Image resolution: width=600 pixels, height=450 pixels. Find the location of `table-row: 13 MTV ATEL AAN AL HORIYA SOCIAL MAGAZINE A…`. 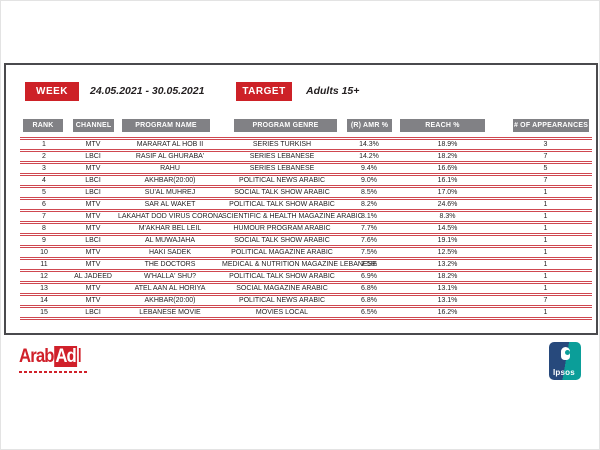

table-row: 13 MTV ATEL AAN AL HORIYA SOCIAL MAGAZINE A… is located at coordinates (306, 288).